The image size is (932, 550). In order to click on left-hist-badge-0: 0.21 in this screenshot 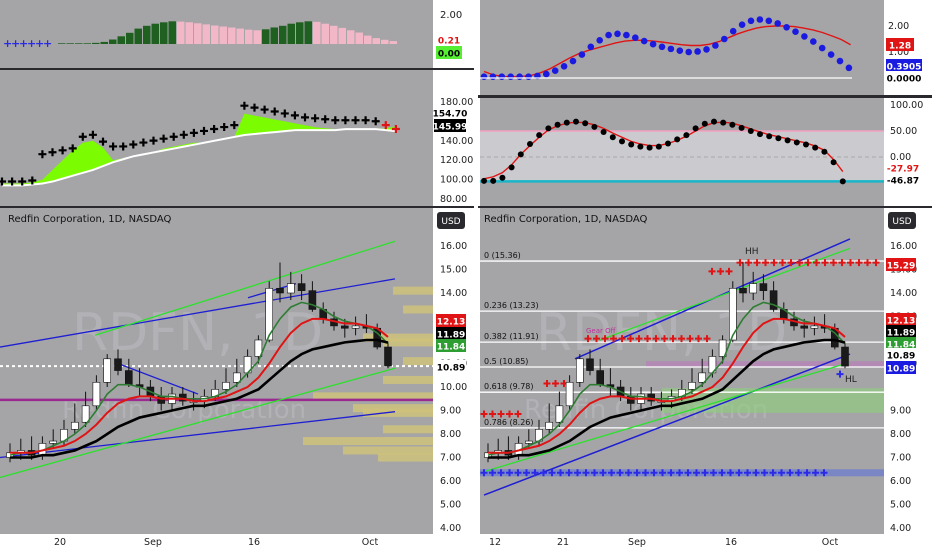, I will do `click(449, 42)`.